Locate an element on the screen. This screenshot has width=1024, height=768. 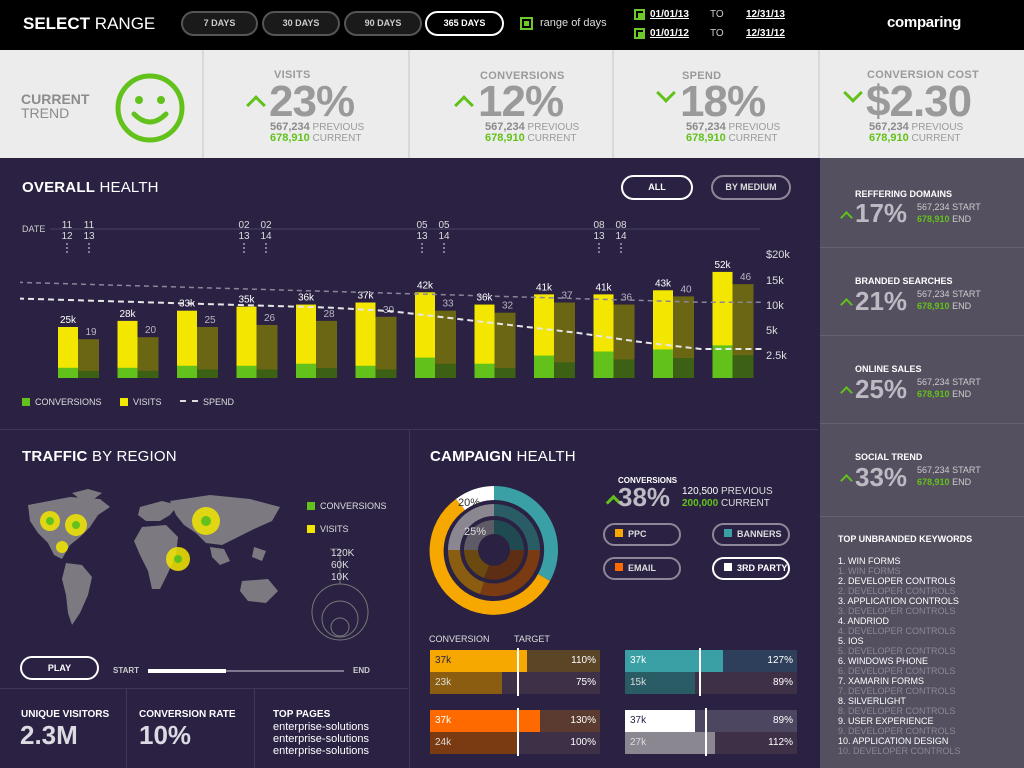
keyword-item: 3. DEVELOPER CONTROLS is located at coordinates (897, 611).